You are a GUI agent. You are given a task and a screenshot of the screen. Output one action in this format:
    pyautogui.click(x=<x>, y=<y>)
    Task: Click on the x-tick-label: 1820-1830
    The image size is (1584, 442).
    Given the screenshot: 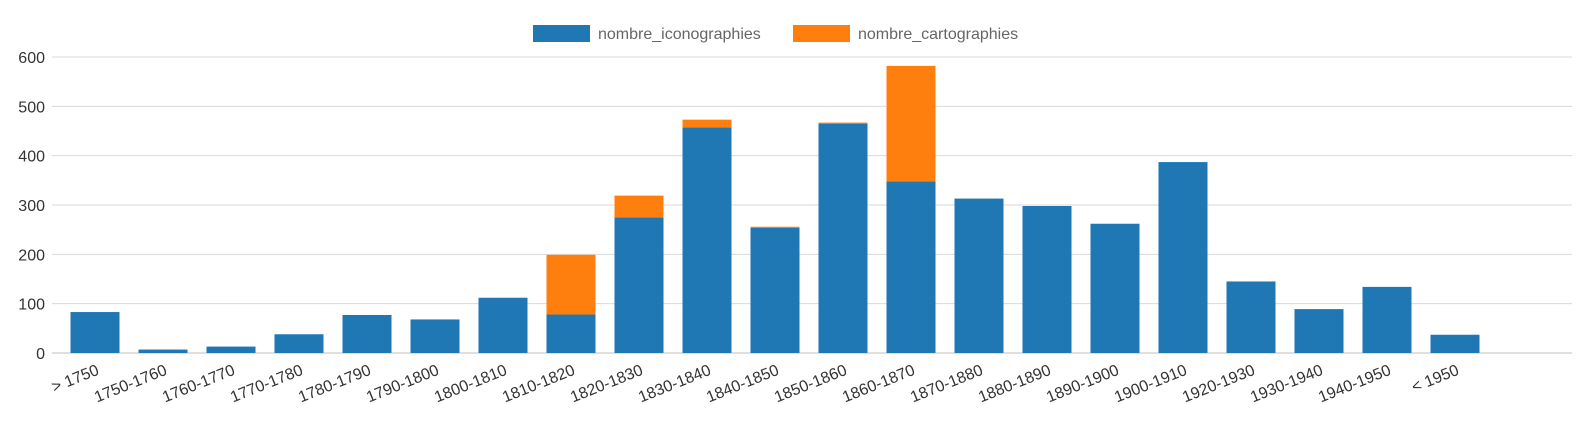 What is the action you would take?
    pyautogui.click(x=606, y=384)
    